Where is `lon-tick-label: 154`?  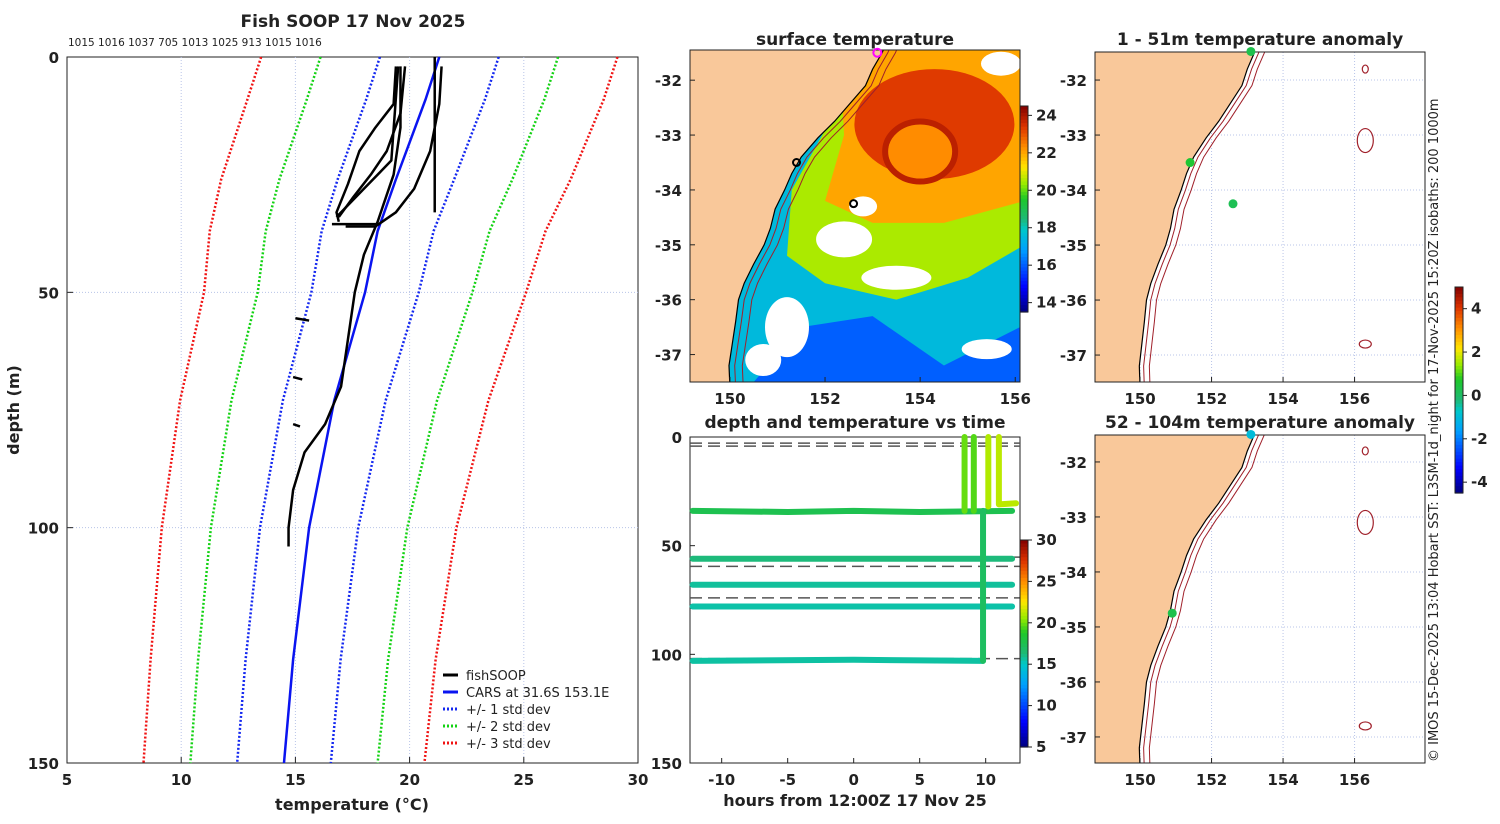
lon-tick-label: 154 is located at coordinates (919, 399).